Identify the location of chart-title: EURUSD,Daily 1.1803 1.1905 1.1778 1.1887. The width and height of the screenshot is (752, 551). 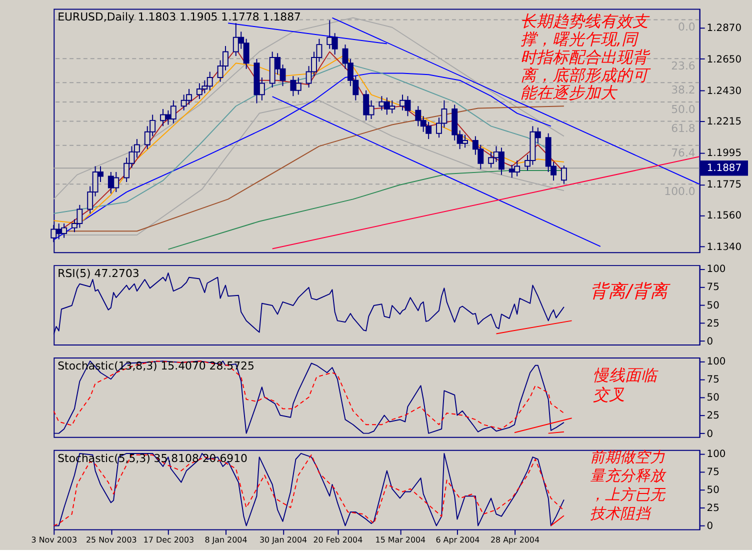
(179, 17).